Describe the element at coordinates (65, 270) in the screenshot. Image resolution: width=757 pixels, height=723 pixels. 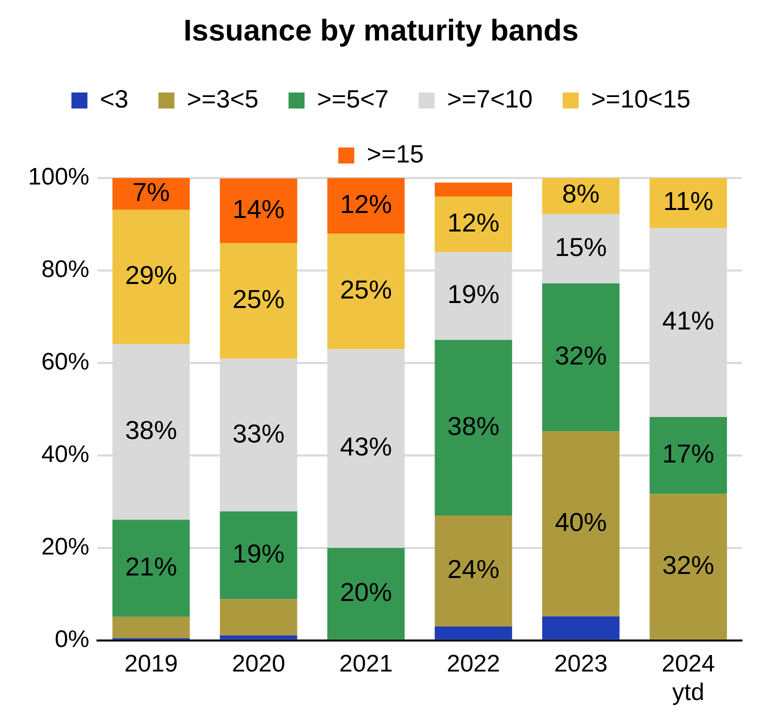
I see `y-tick-label: 80%` at that location.